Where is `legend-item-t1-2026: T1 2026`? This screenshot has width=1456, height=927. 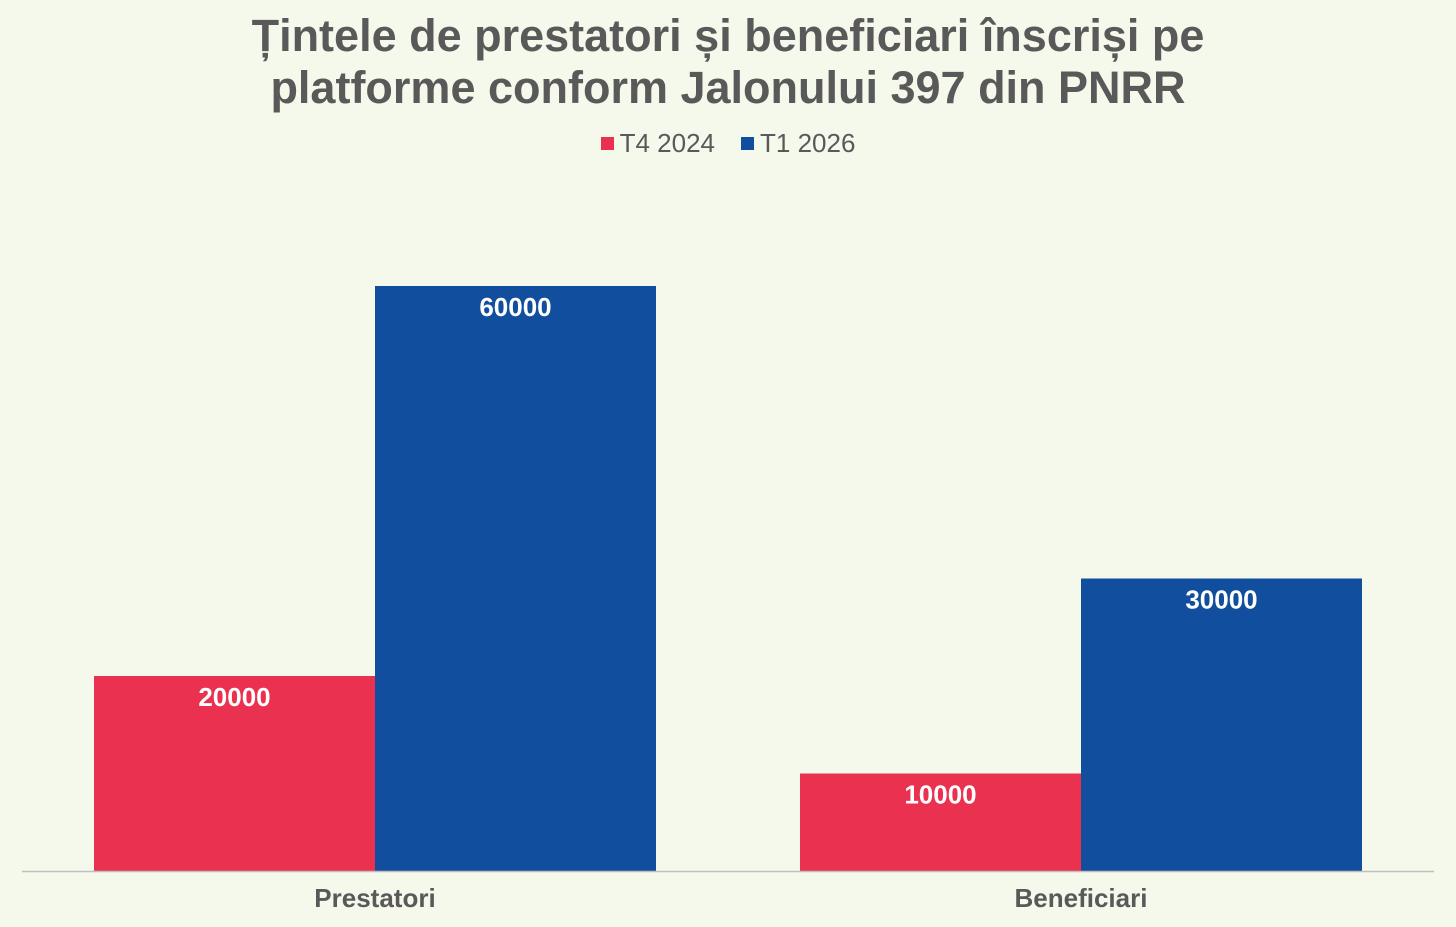 legend-item-t1-2026: T1 2026 is located at coordinates (798, 143).